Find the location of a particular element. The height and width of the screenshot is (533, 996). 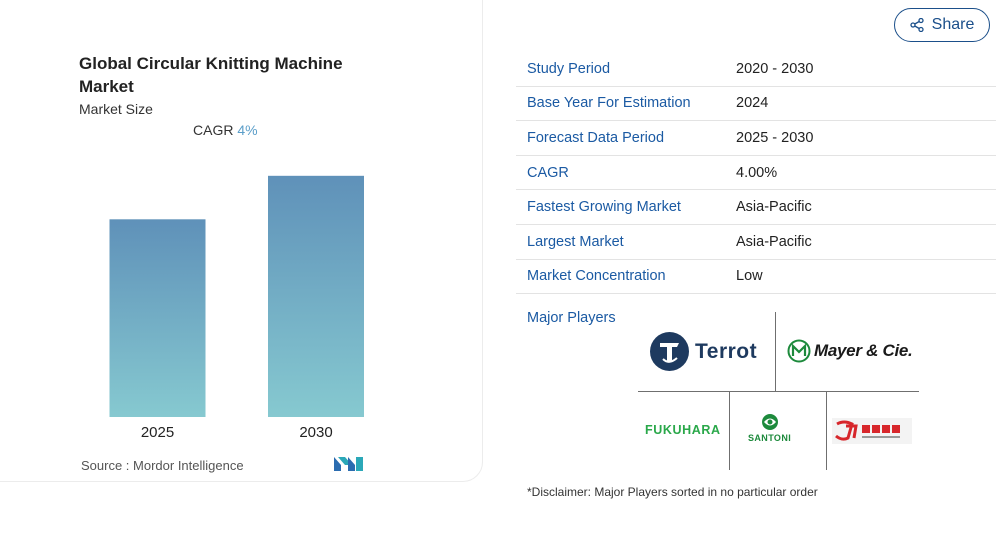

info-row-concentration: Market Concentration Low is located at coordinates (756, 277).